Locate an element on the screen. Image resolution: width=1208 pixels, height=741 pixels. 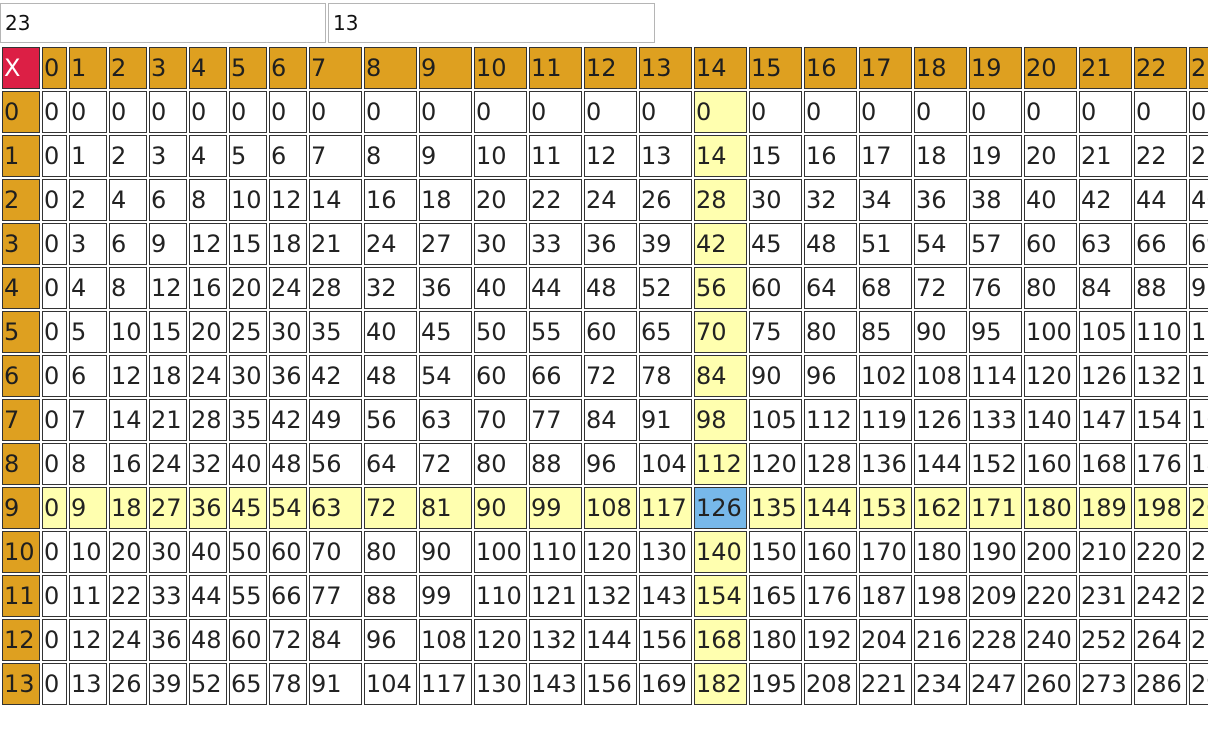
product-cell: 17 is located at coordinates (885, 156).